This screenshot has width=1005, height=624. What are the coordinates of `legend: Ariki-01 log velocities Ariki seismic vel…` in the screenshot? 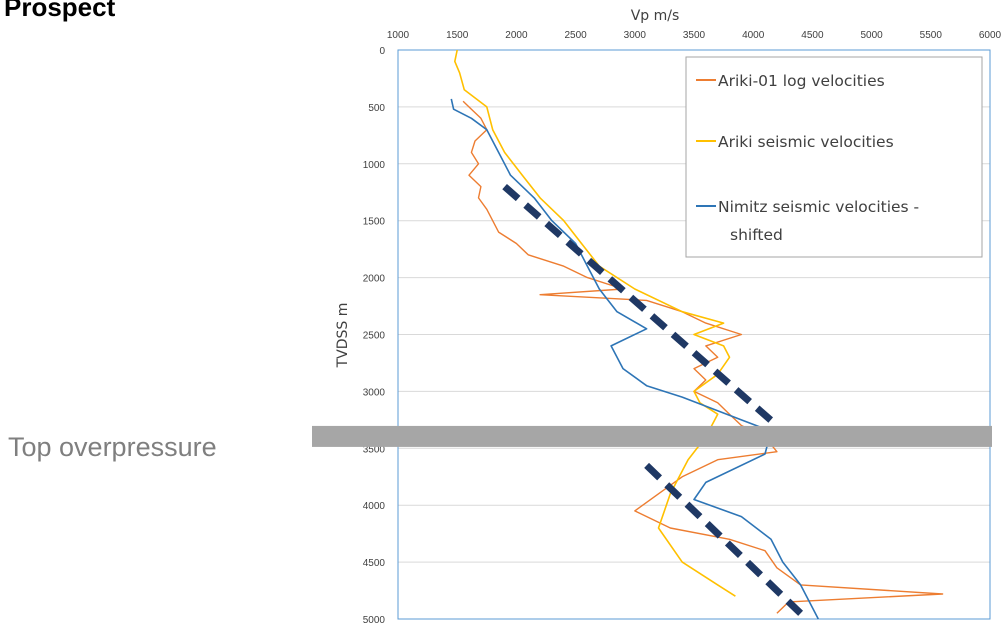 It's located at (834, 157).